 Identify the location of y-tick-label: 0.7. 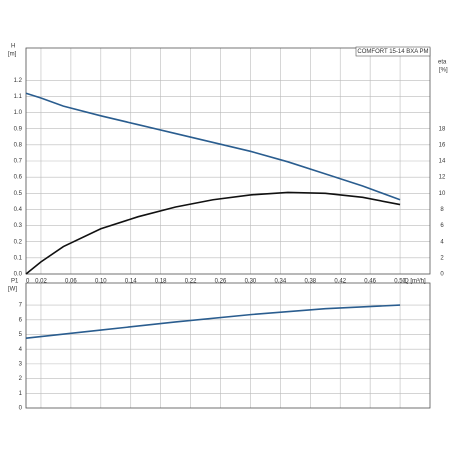
(18, 162).